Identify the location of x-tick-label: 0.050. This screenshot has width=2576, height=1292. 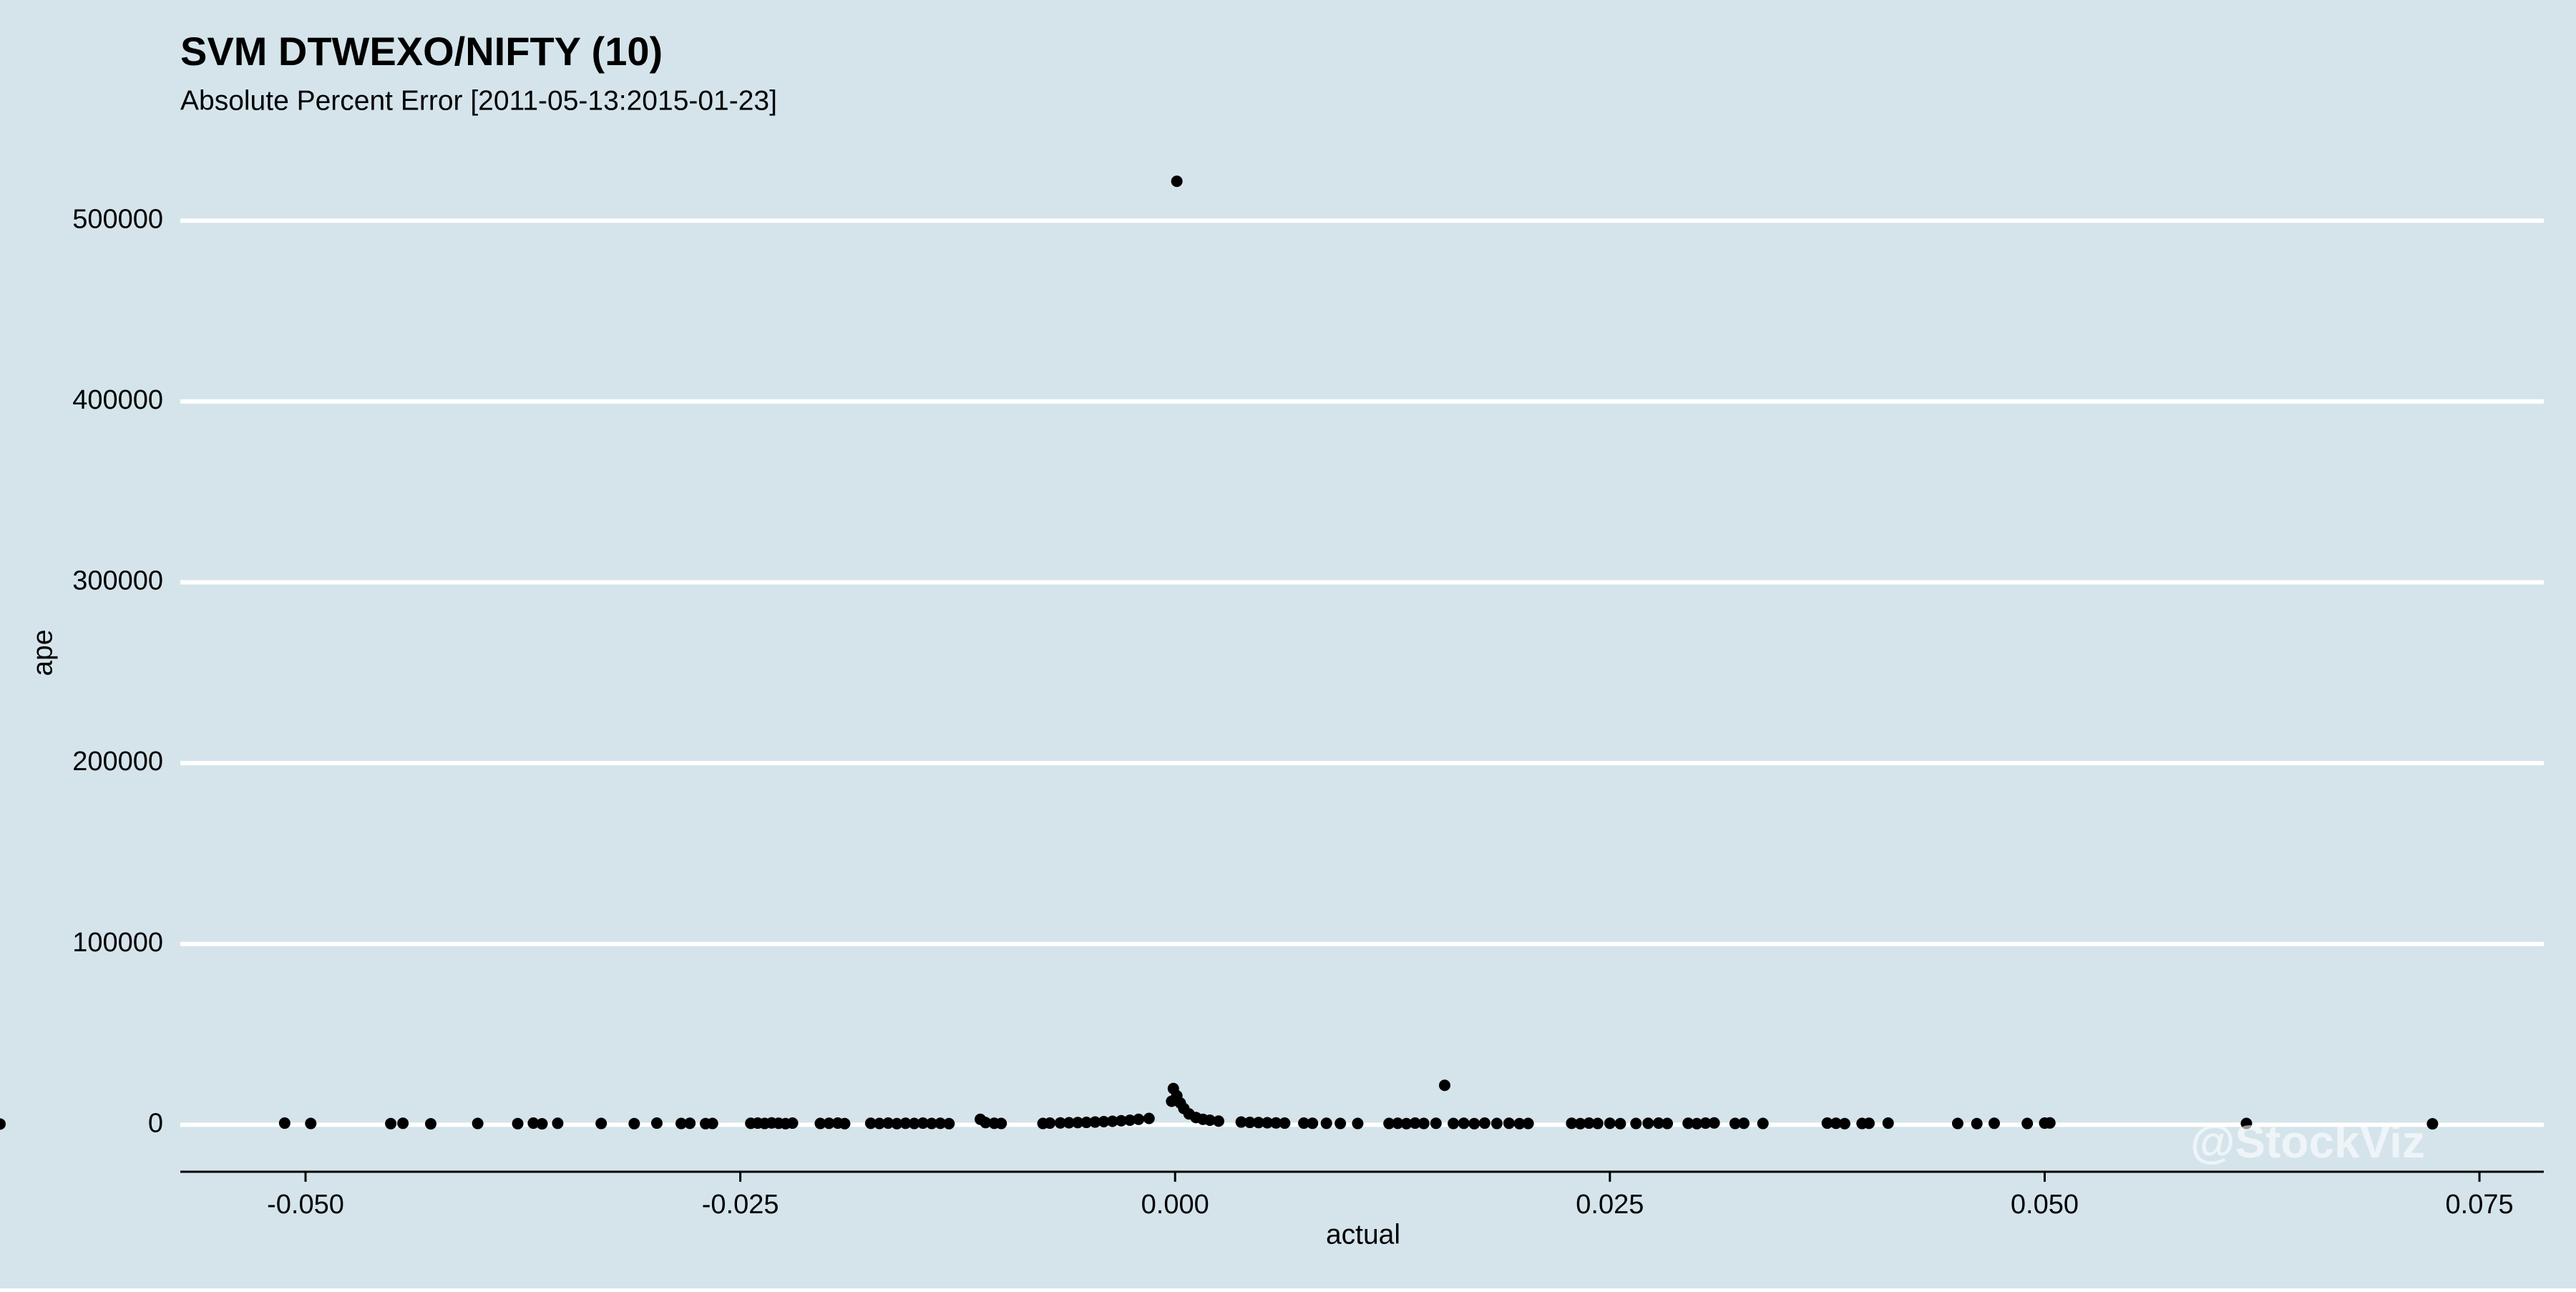
(2045, 1205).